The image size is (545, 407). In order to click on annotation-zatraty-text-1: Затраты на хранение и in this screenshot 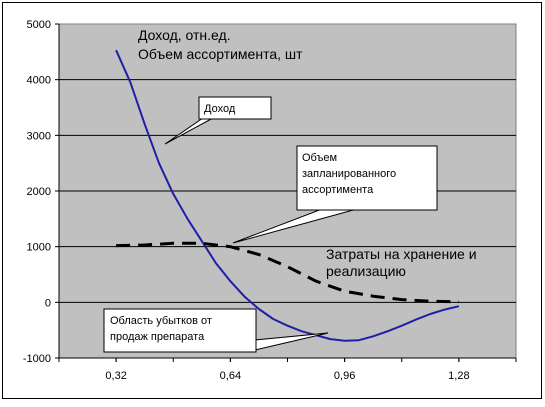, I will do `click(401, 254)`.